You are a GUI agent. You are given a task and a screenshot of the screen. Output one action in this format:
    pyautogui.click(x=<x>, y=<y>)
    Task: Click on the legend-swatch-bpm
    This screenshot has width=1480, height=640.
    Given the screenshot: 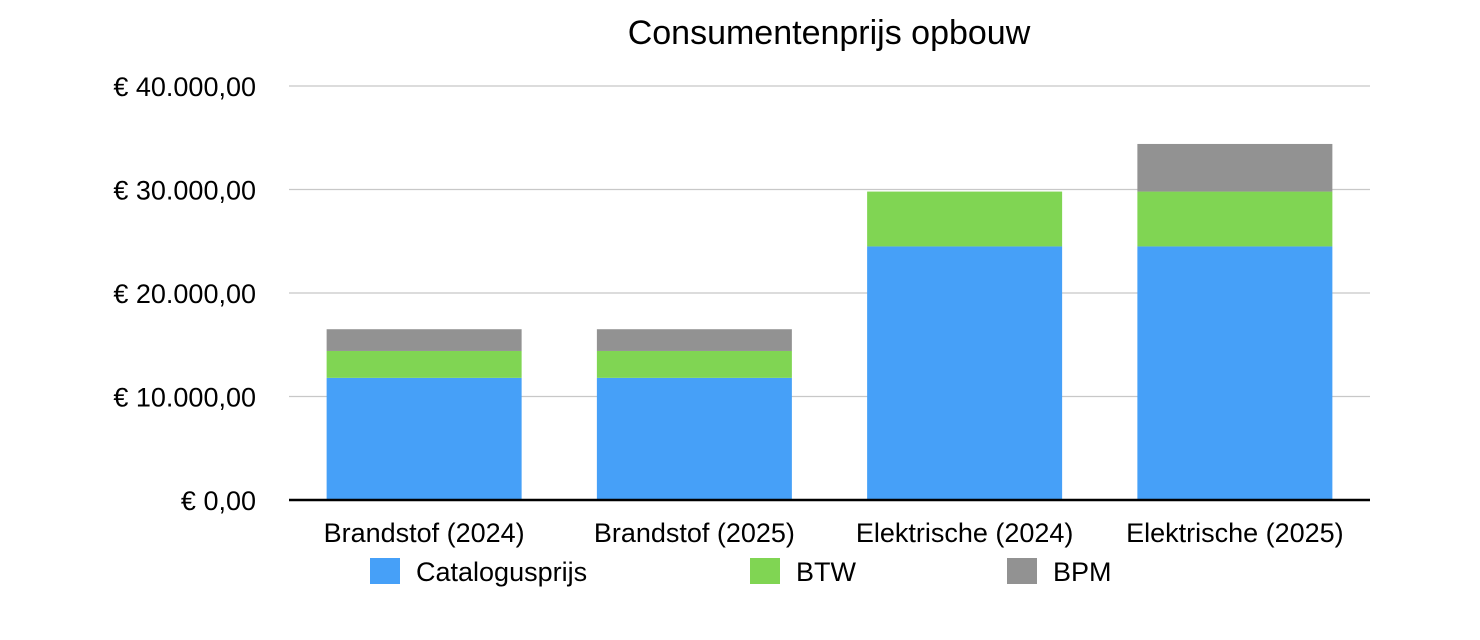 What is the action you would take?
    pyautogui.click(x=1022, y=571)
    